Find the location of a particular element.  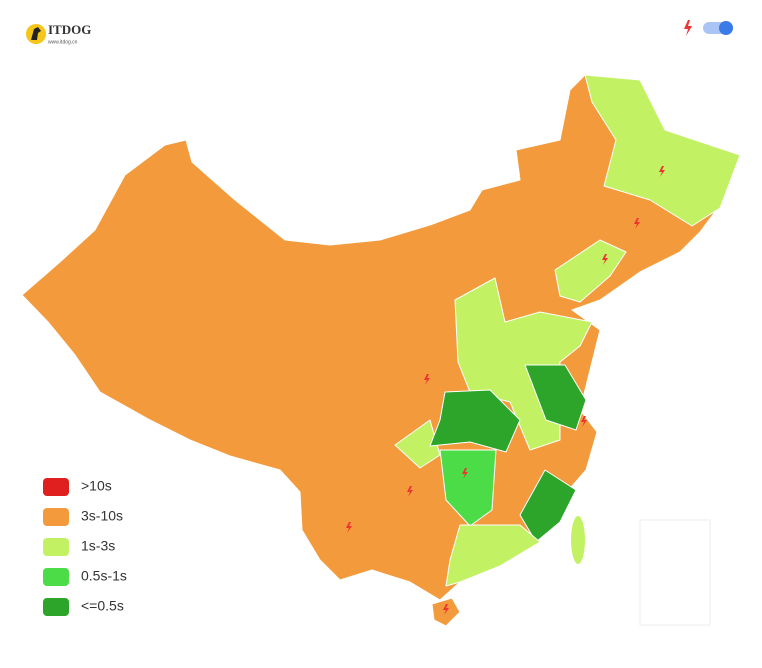

logo: ITDOG www.itdog.cn is located at coordinates (58, 33).